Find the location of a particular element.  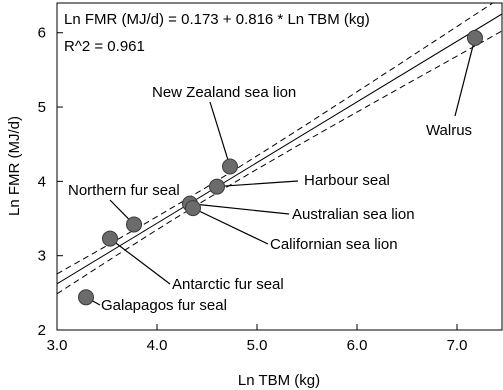

point-label: Harbour seal is located at coordinates (347, 180).